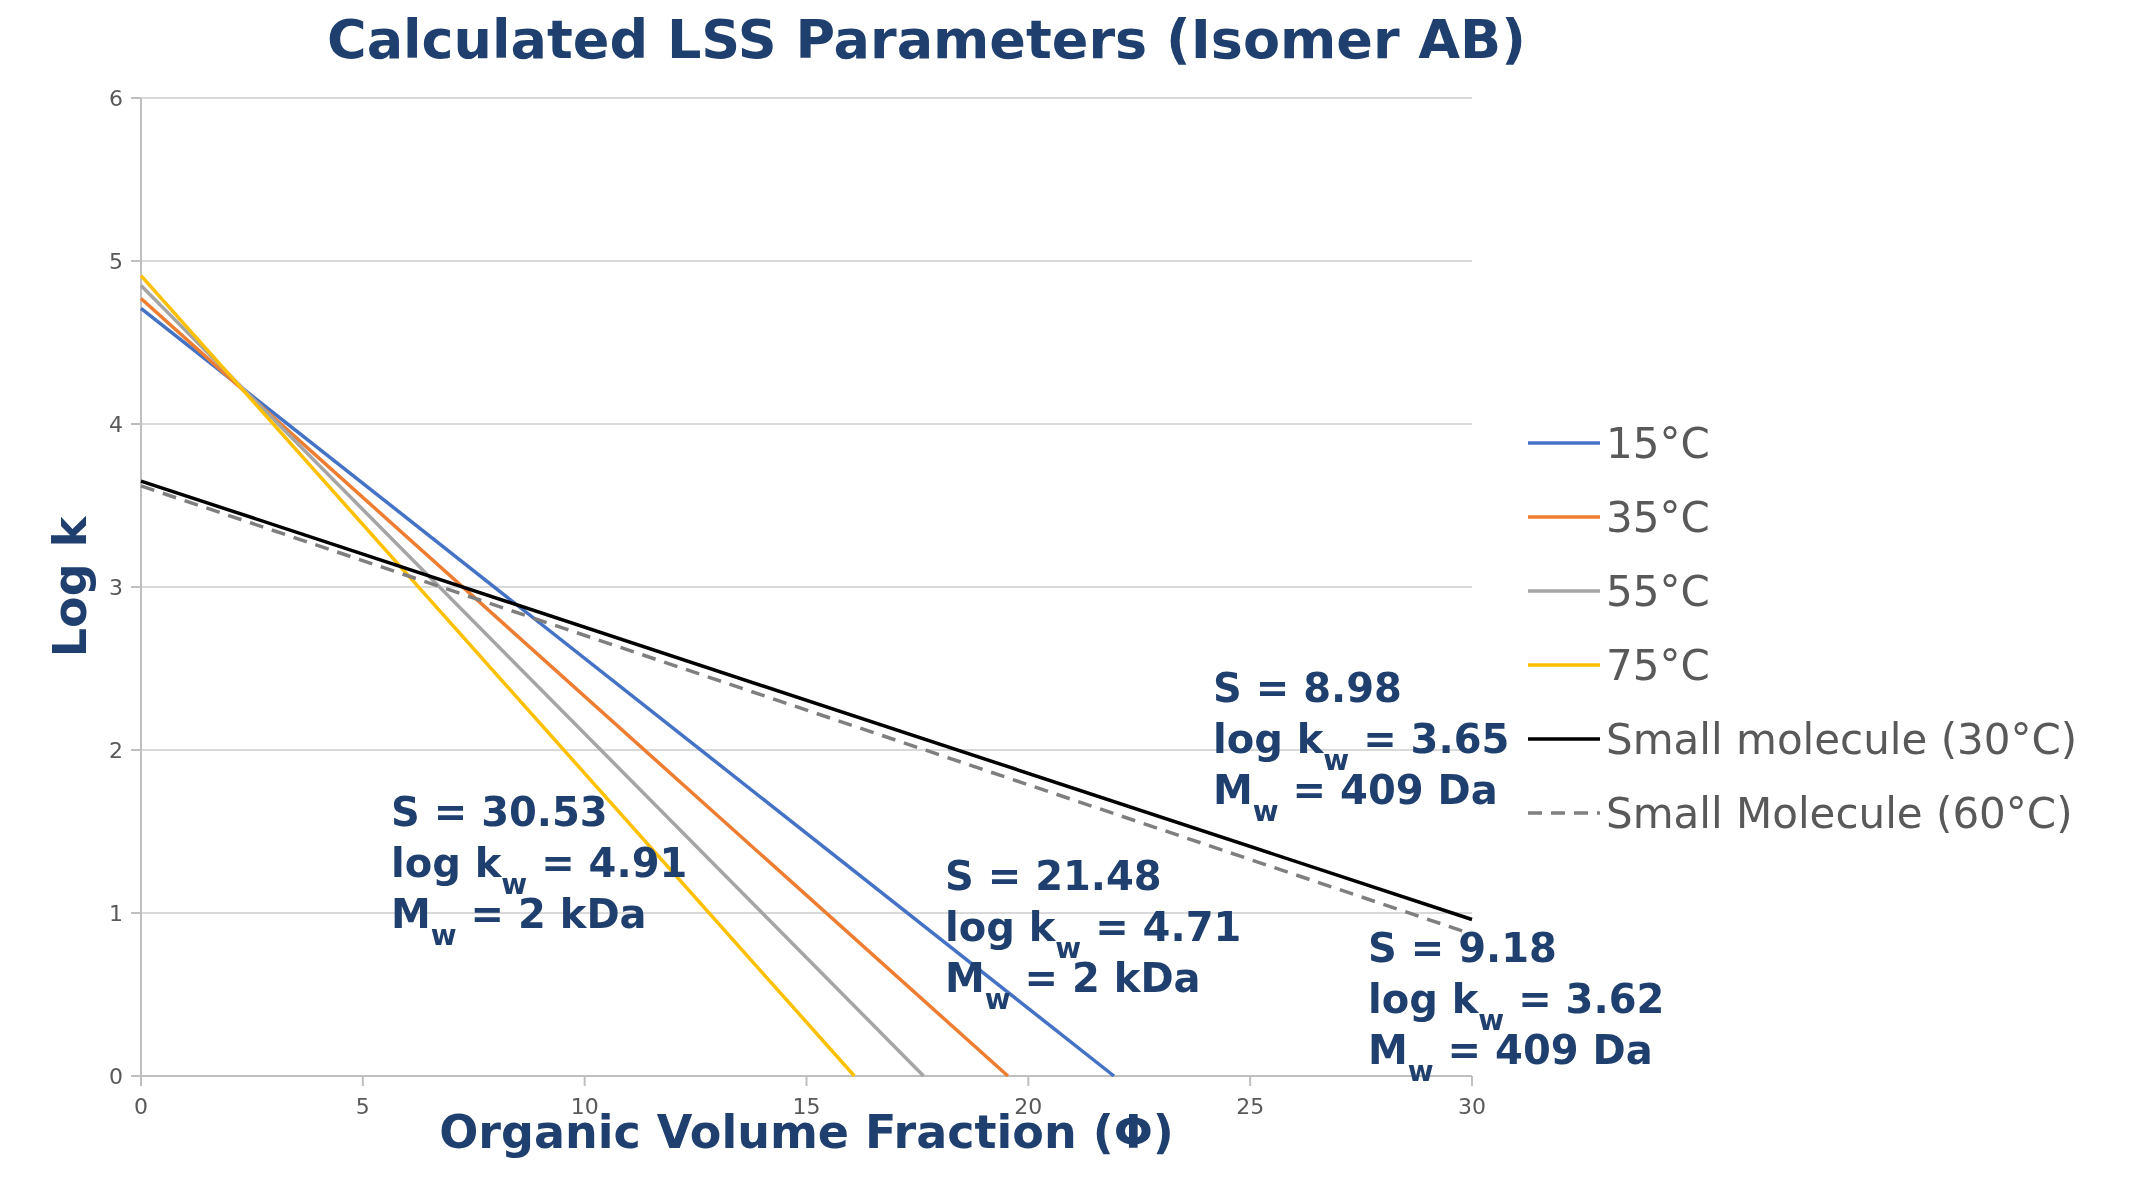 This screenshot has height=1179, width=2133. I want to click on y-tick-label: 0, so click(116, 1076).